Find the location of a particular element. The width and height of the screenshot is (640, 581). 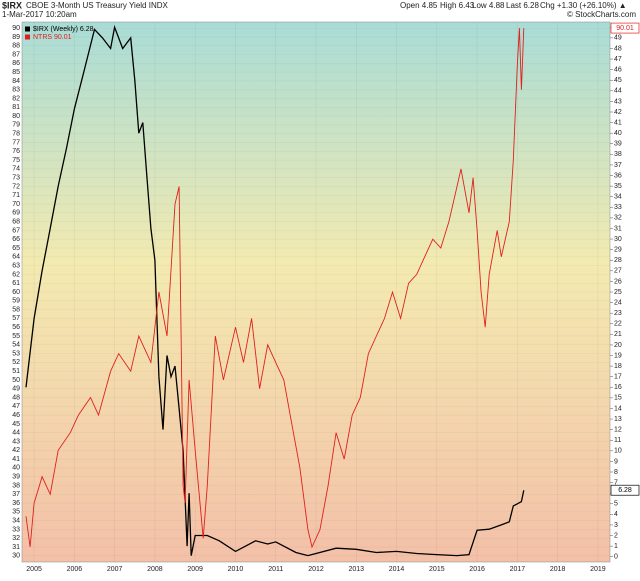

symbol: $IRX is located at coordinates (12, 5).